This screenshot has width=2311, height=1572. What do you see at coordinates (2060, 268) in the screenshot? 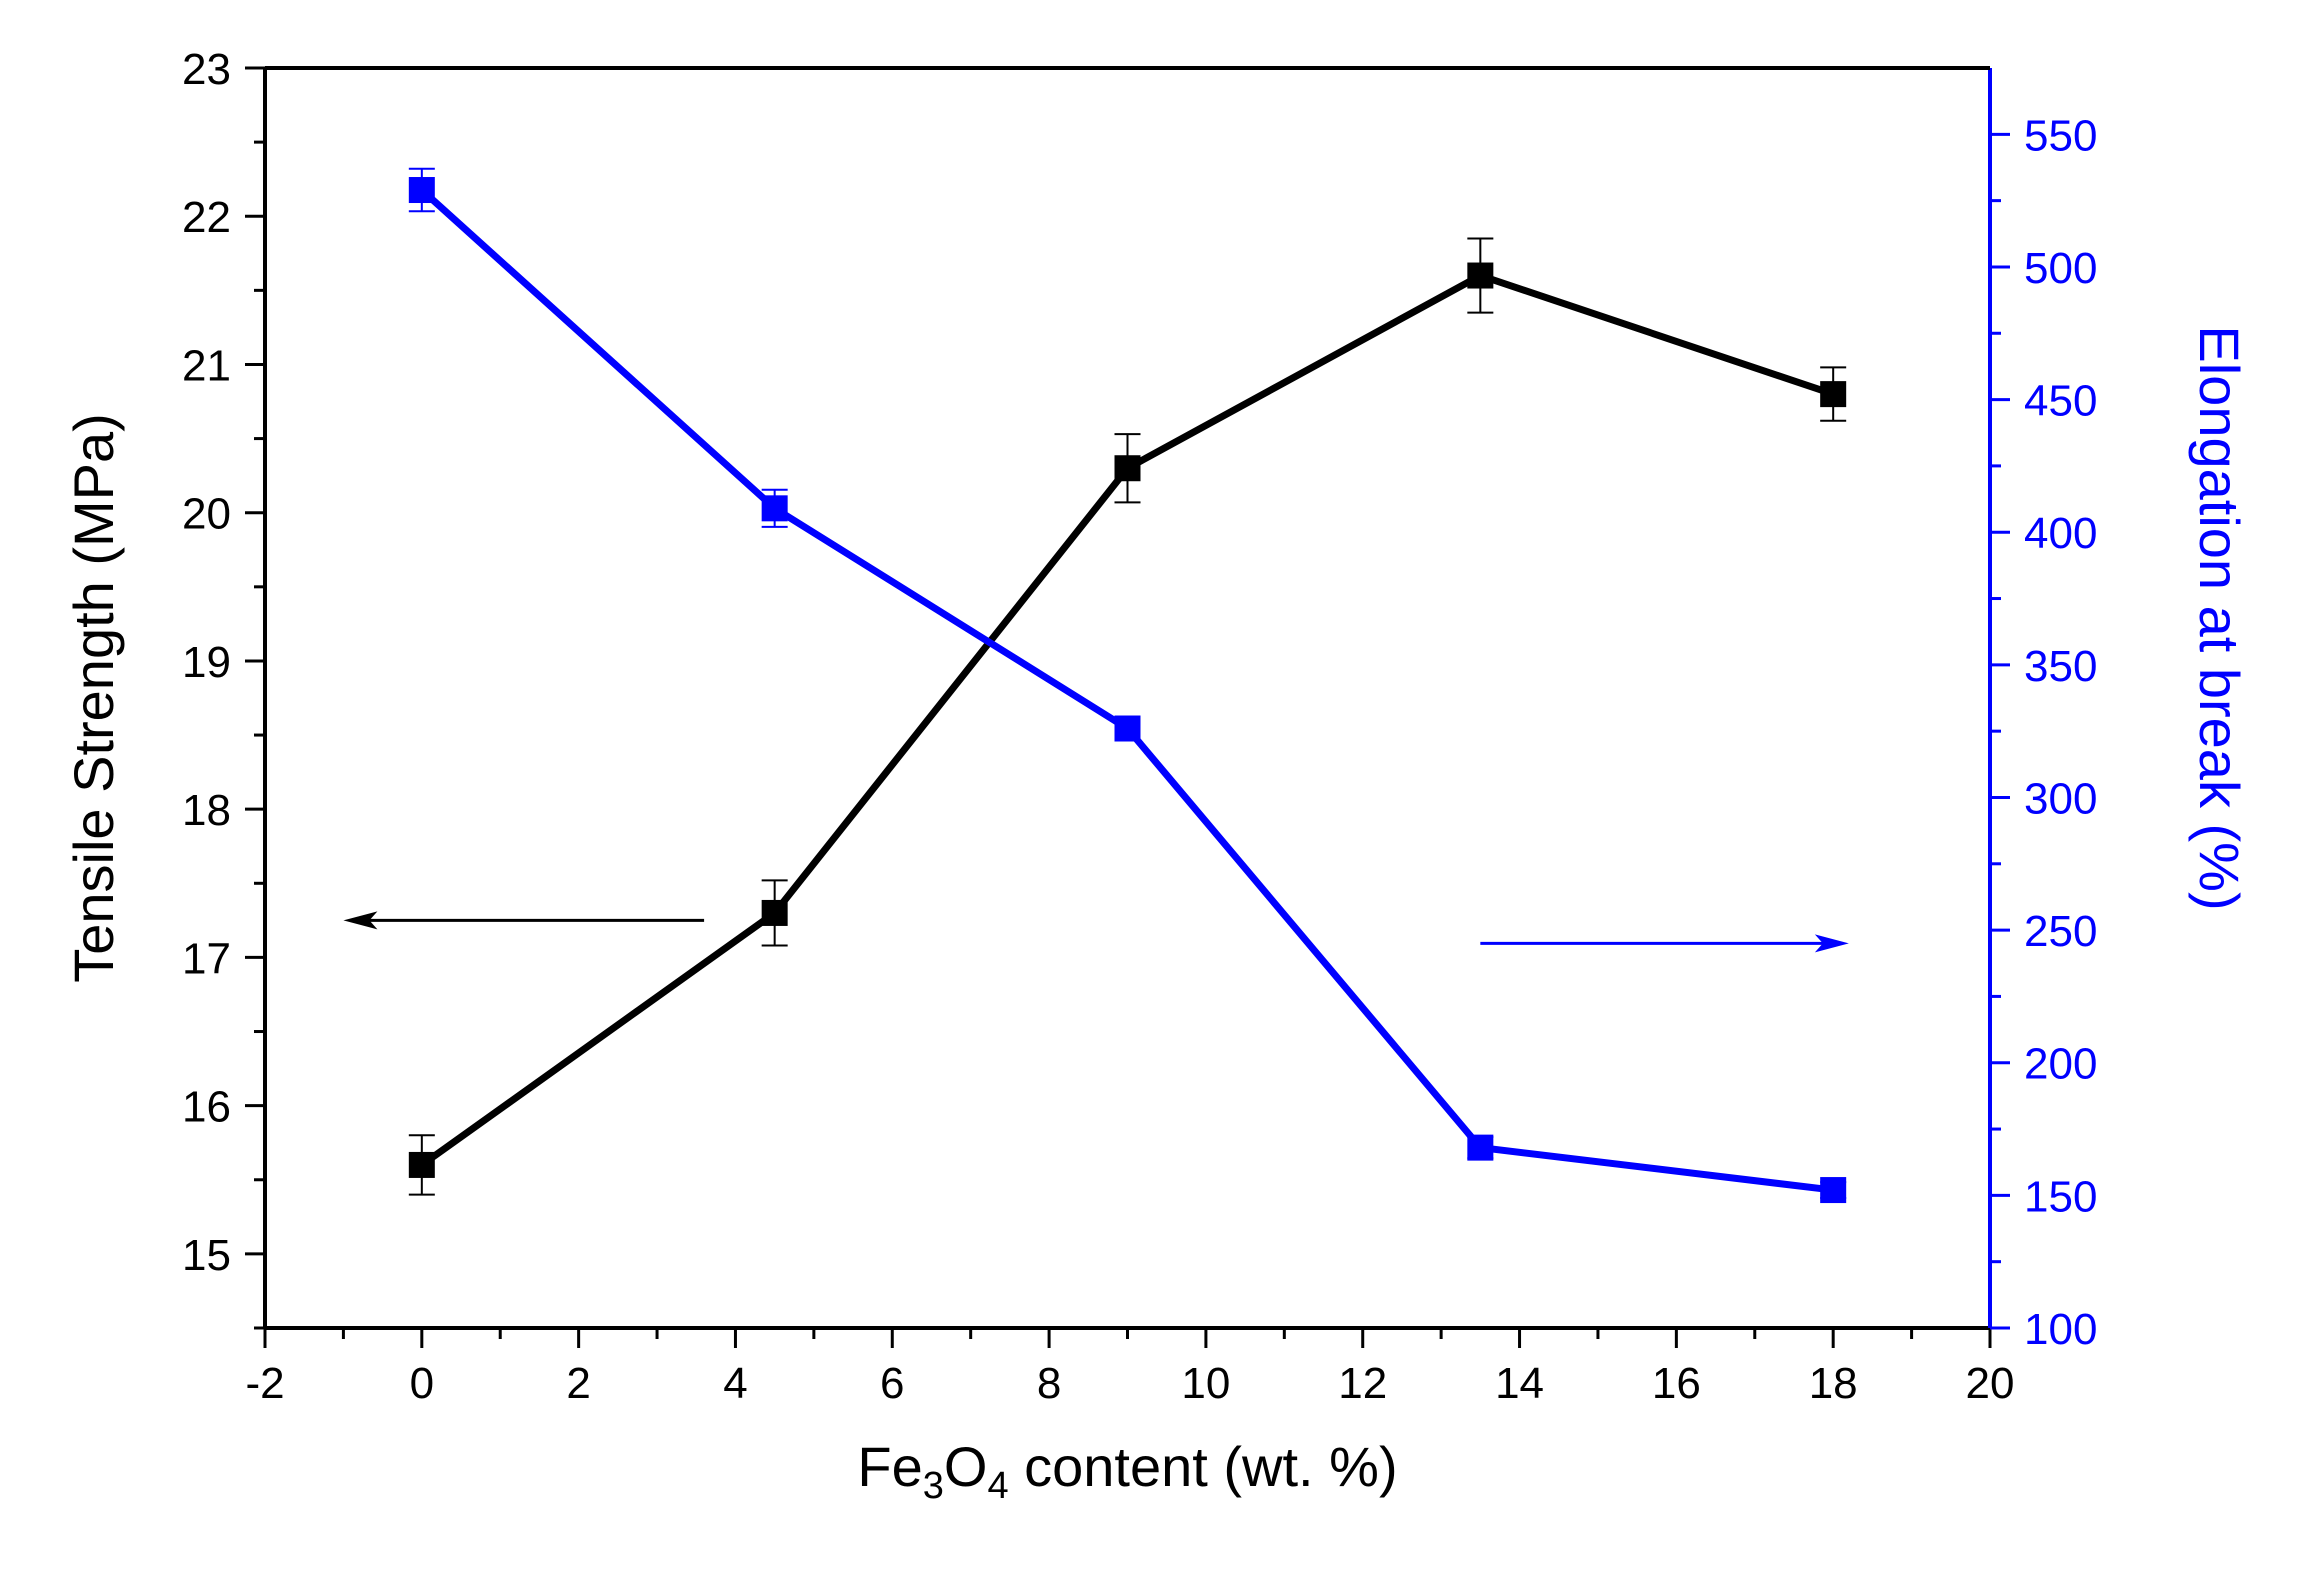
I see `y-right-tick-label: 500` at bounding box center [2060, 268].